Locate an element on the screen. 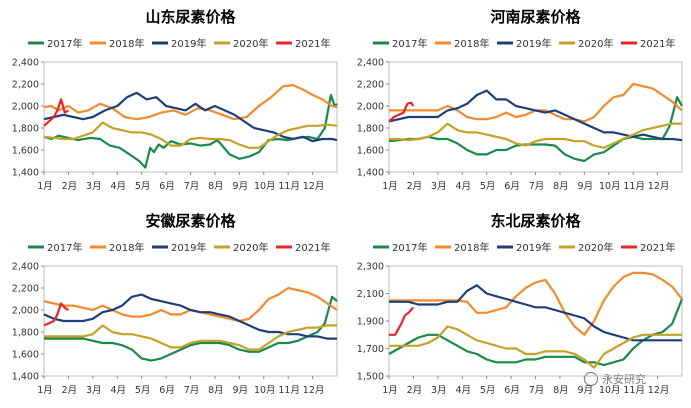 Image resolution: width=691 pixels, height=408 pixels. chart-title: 山东尿素价格 is located at coordinates (190, 17).